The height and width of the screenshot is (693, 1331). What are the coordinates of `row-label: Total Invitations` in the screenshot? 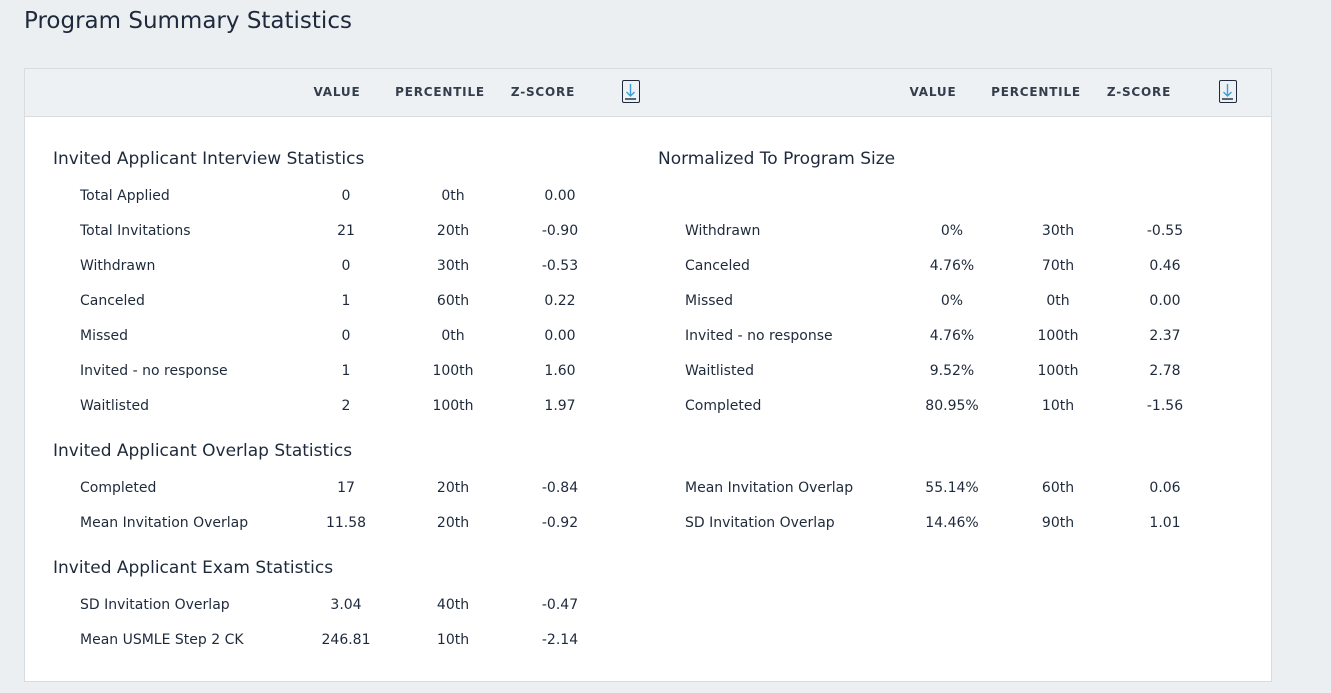 It's located at (135, 231).